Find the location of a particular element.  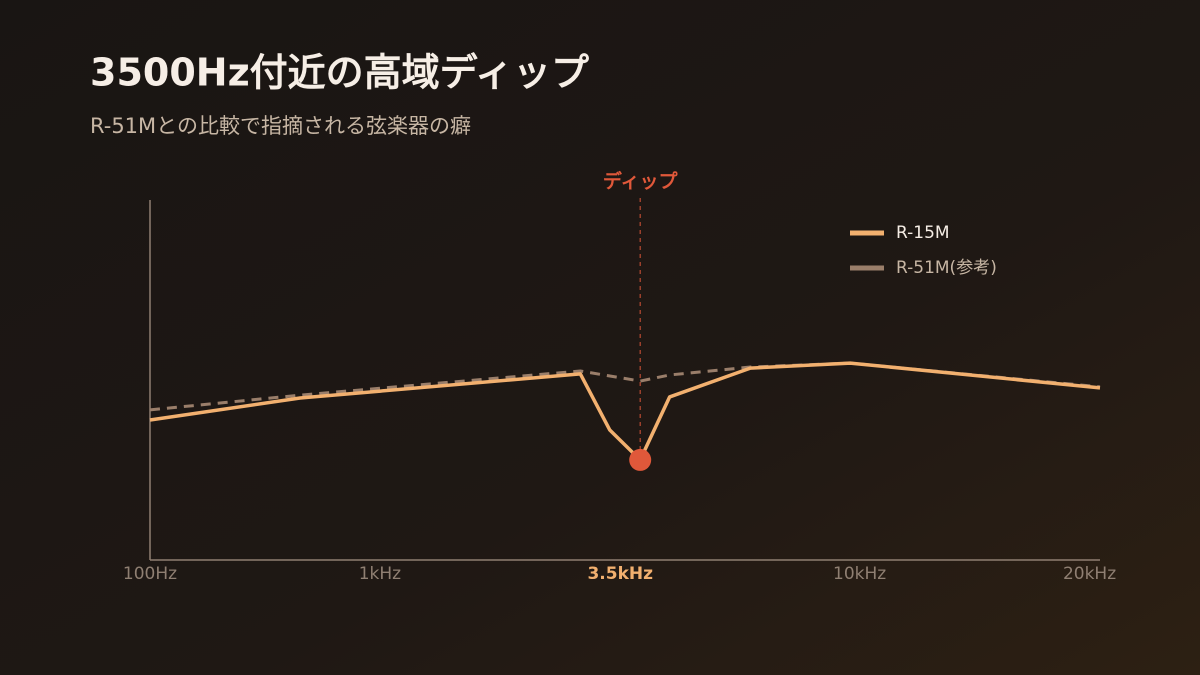

legend-label: R-51M(参考) is located at coordinates (946, 268).